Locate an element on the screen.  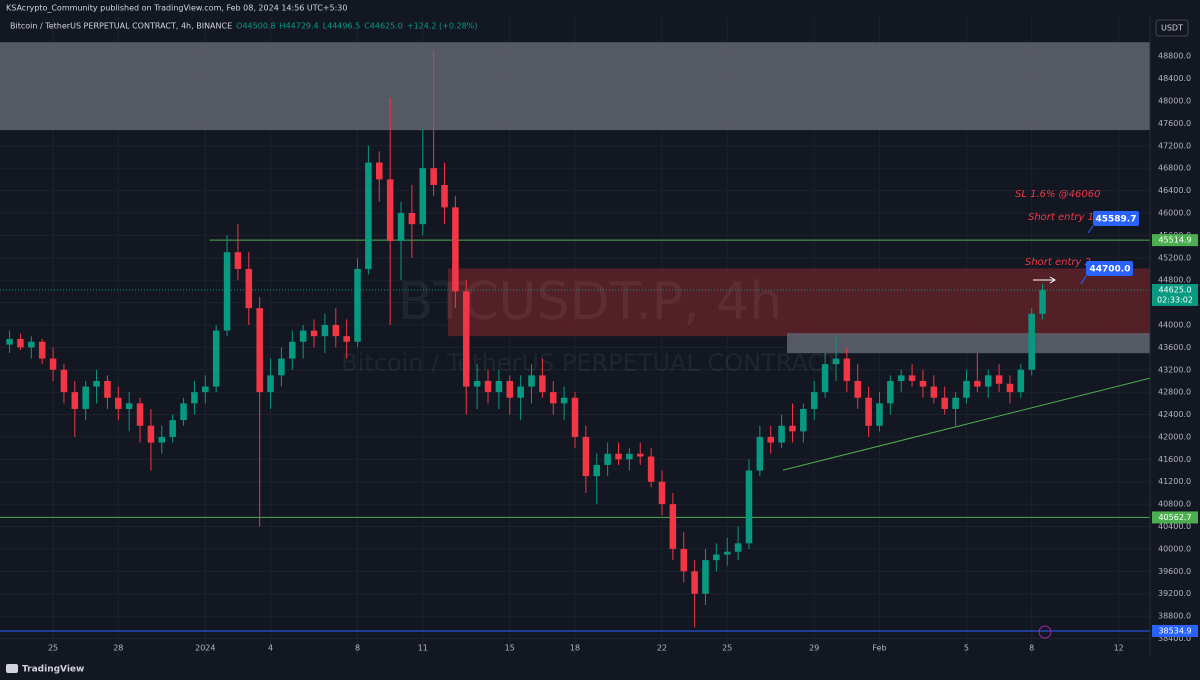
price-axis is located at coordinates (1175, 337).